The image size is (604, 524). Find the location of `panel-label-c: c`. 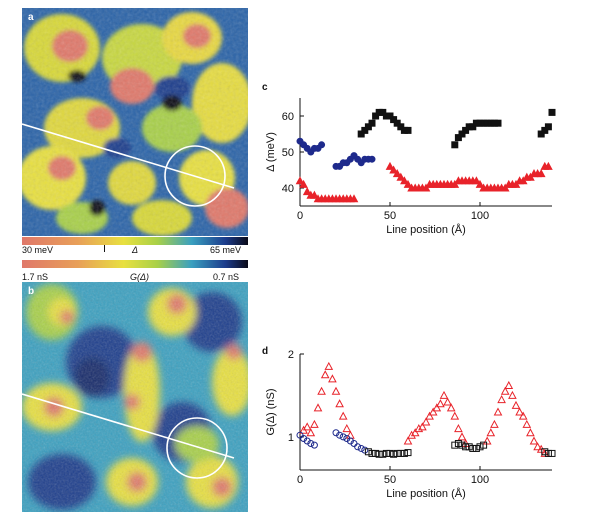

panel-label-c: c is located at coordinates (265, 87).